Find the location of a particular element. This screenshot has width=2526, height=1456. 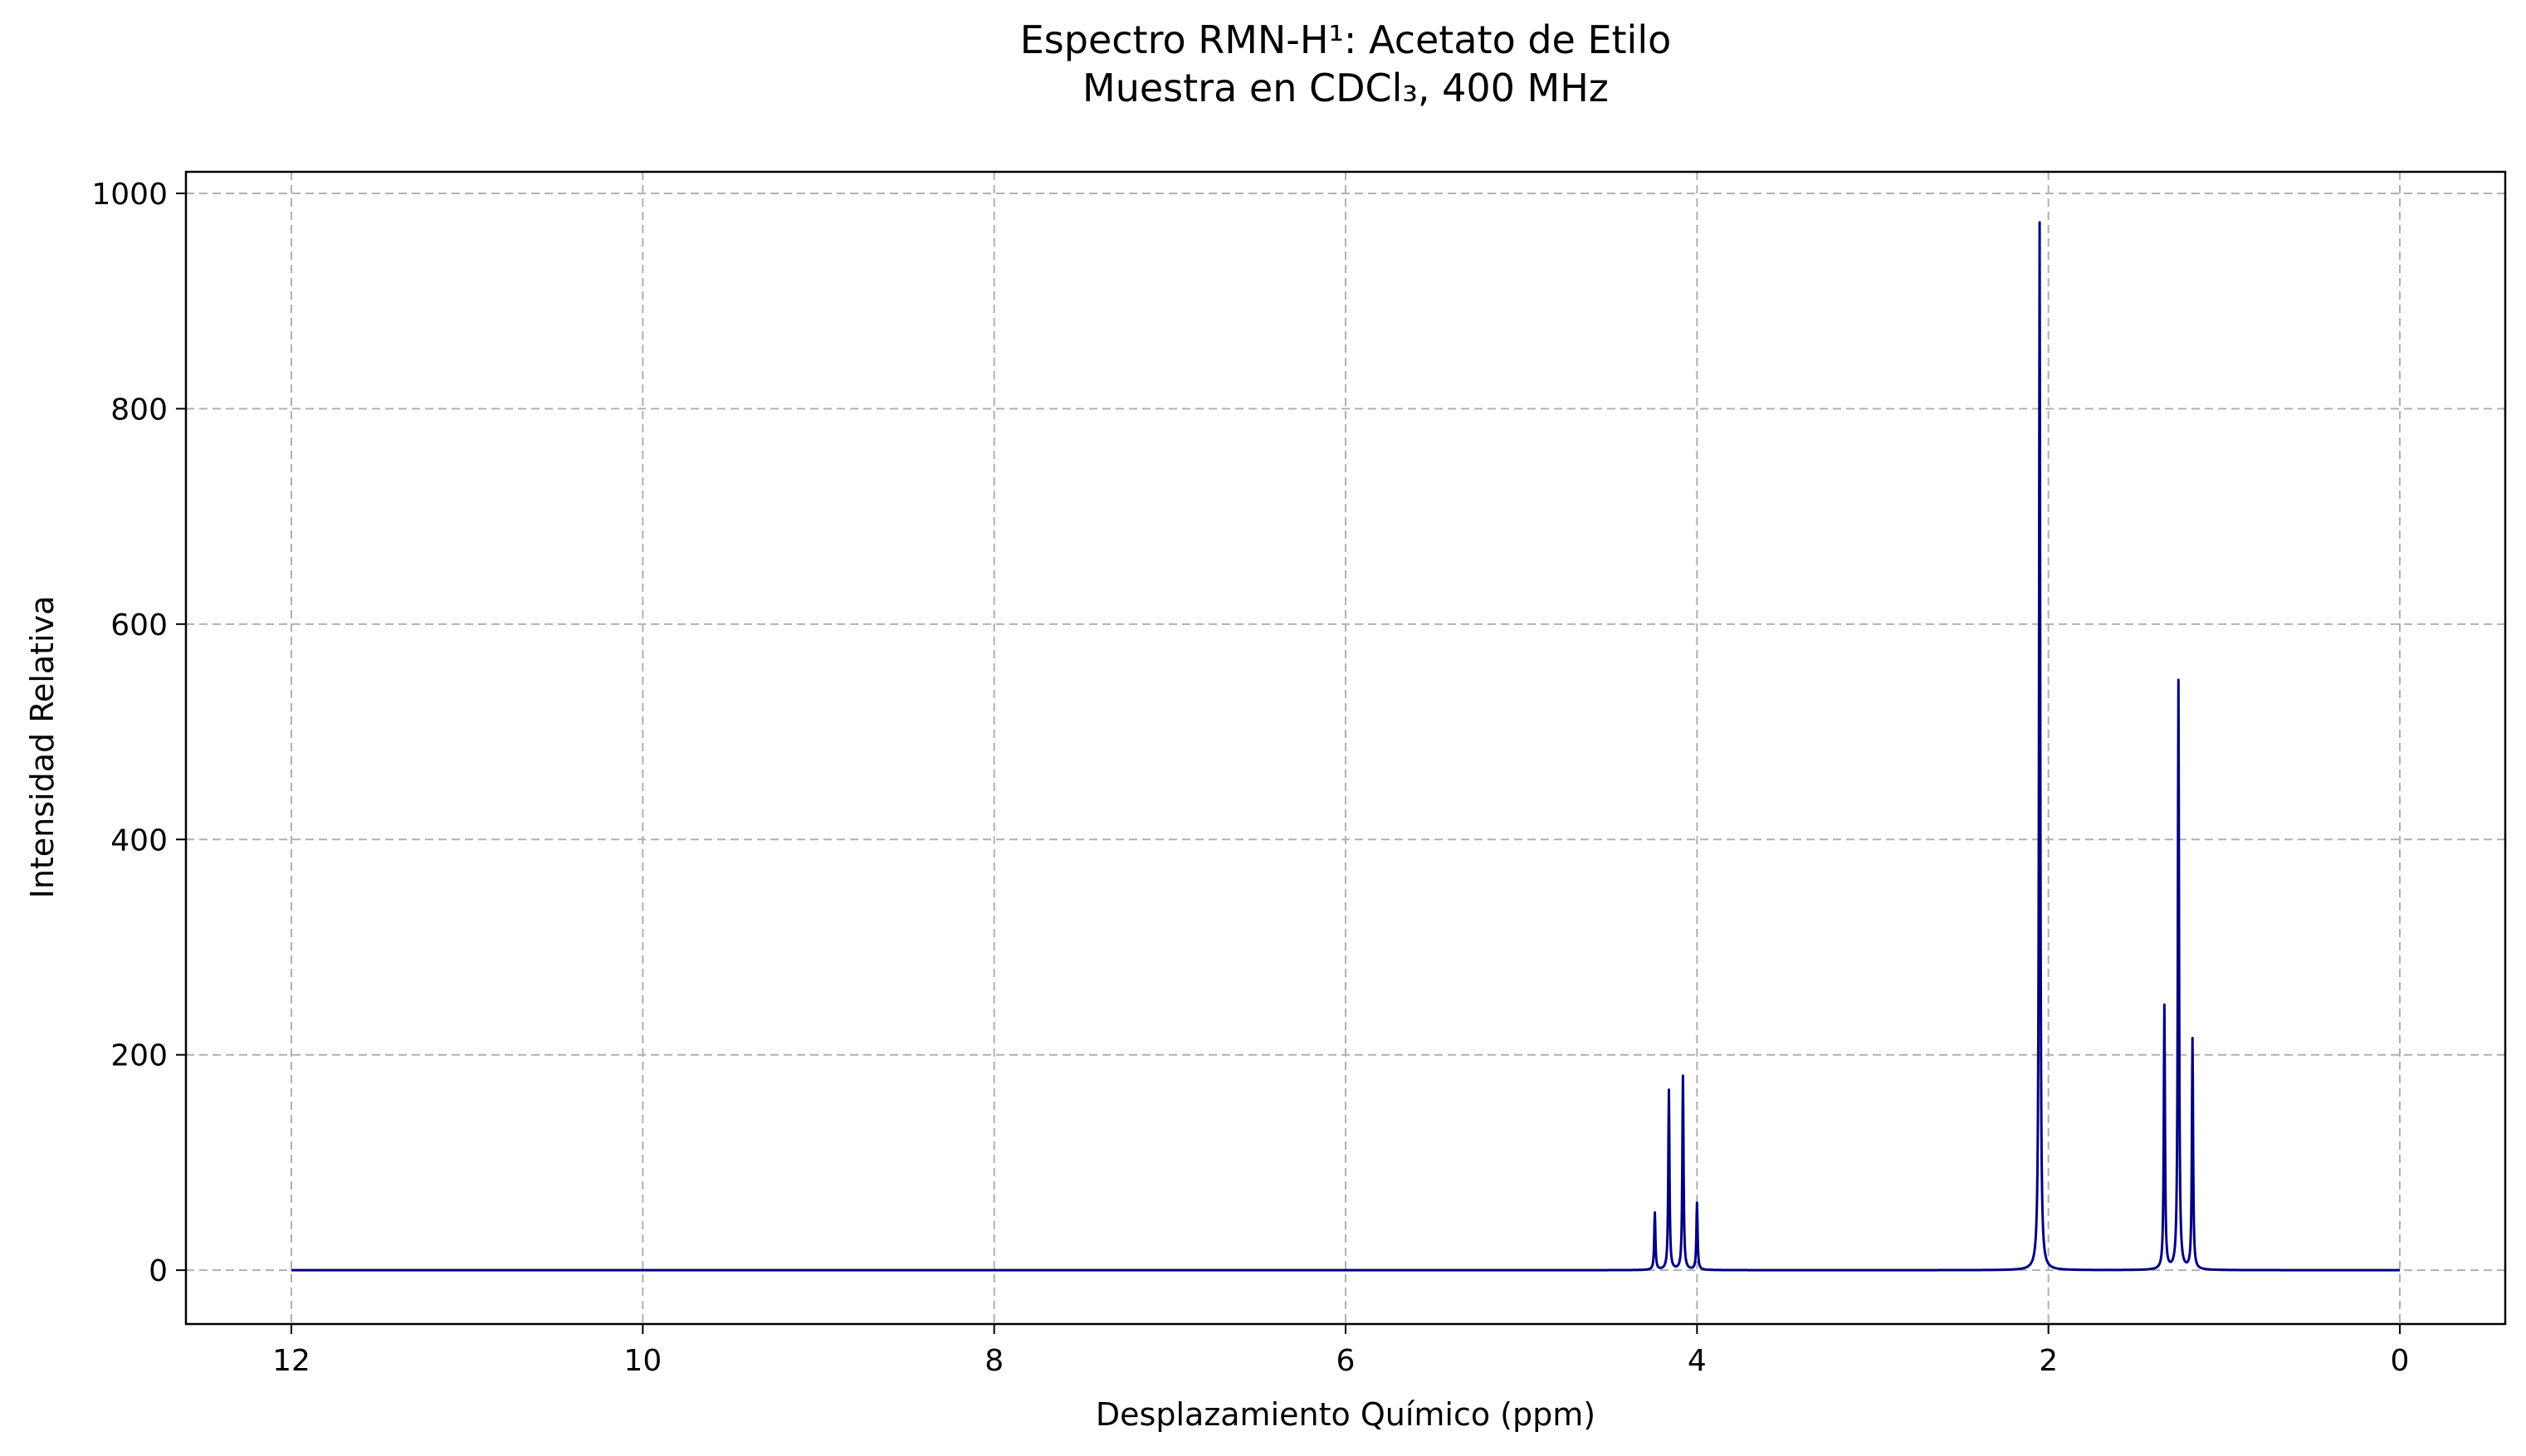

y-tick-label: 0 is located at coordinates (158, 1271).